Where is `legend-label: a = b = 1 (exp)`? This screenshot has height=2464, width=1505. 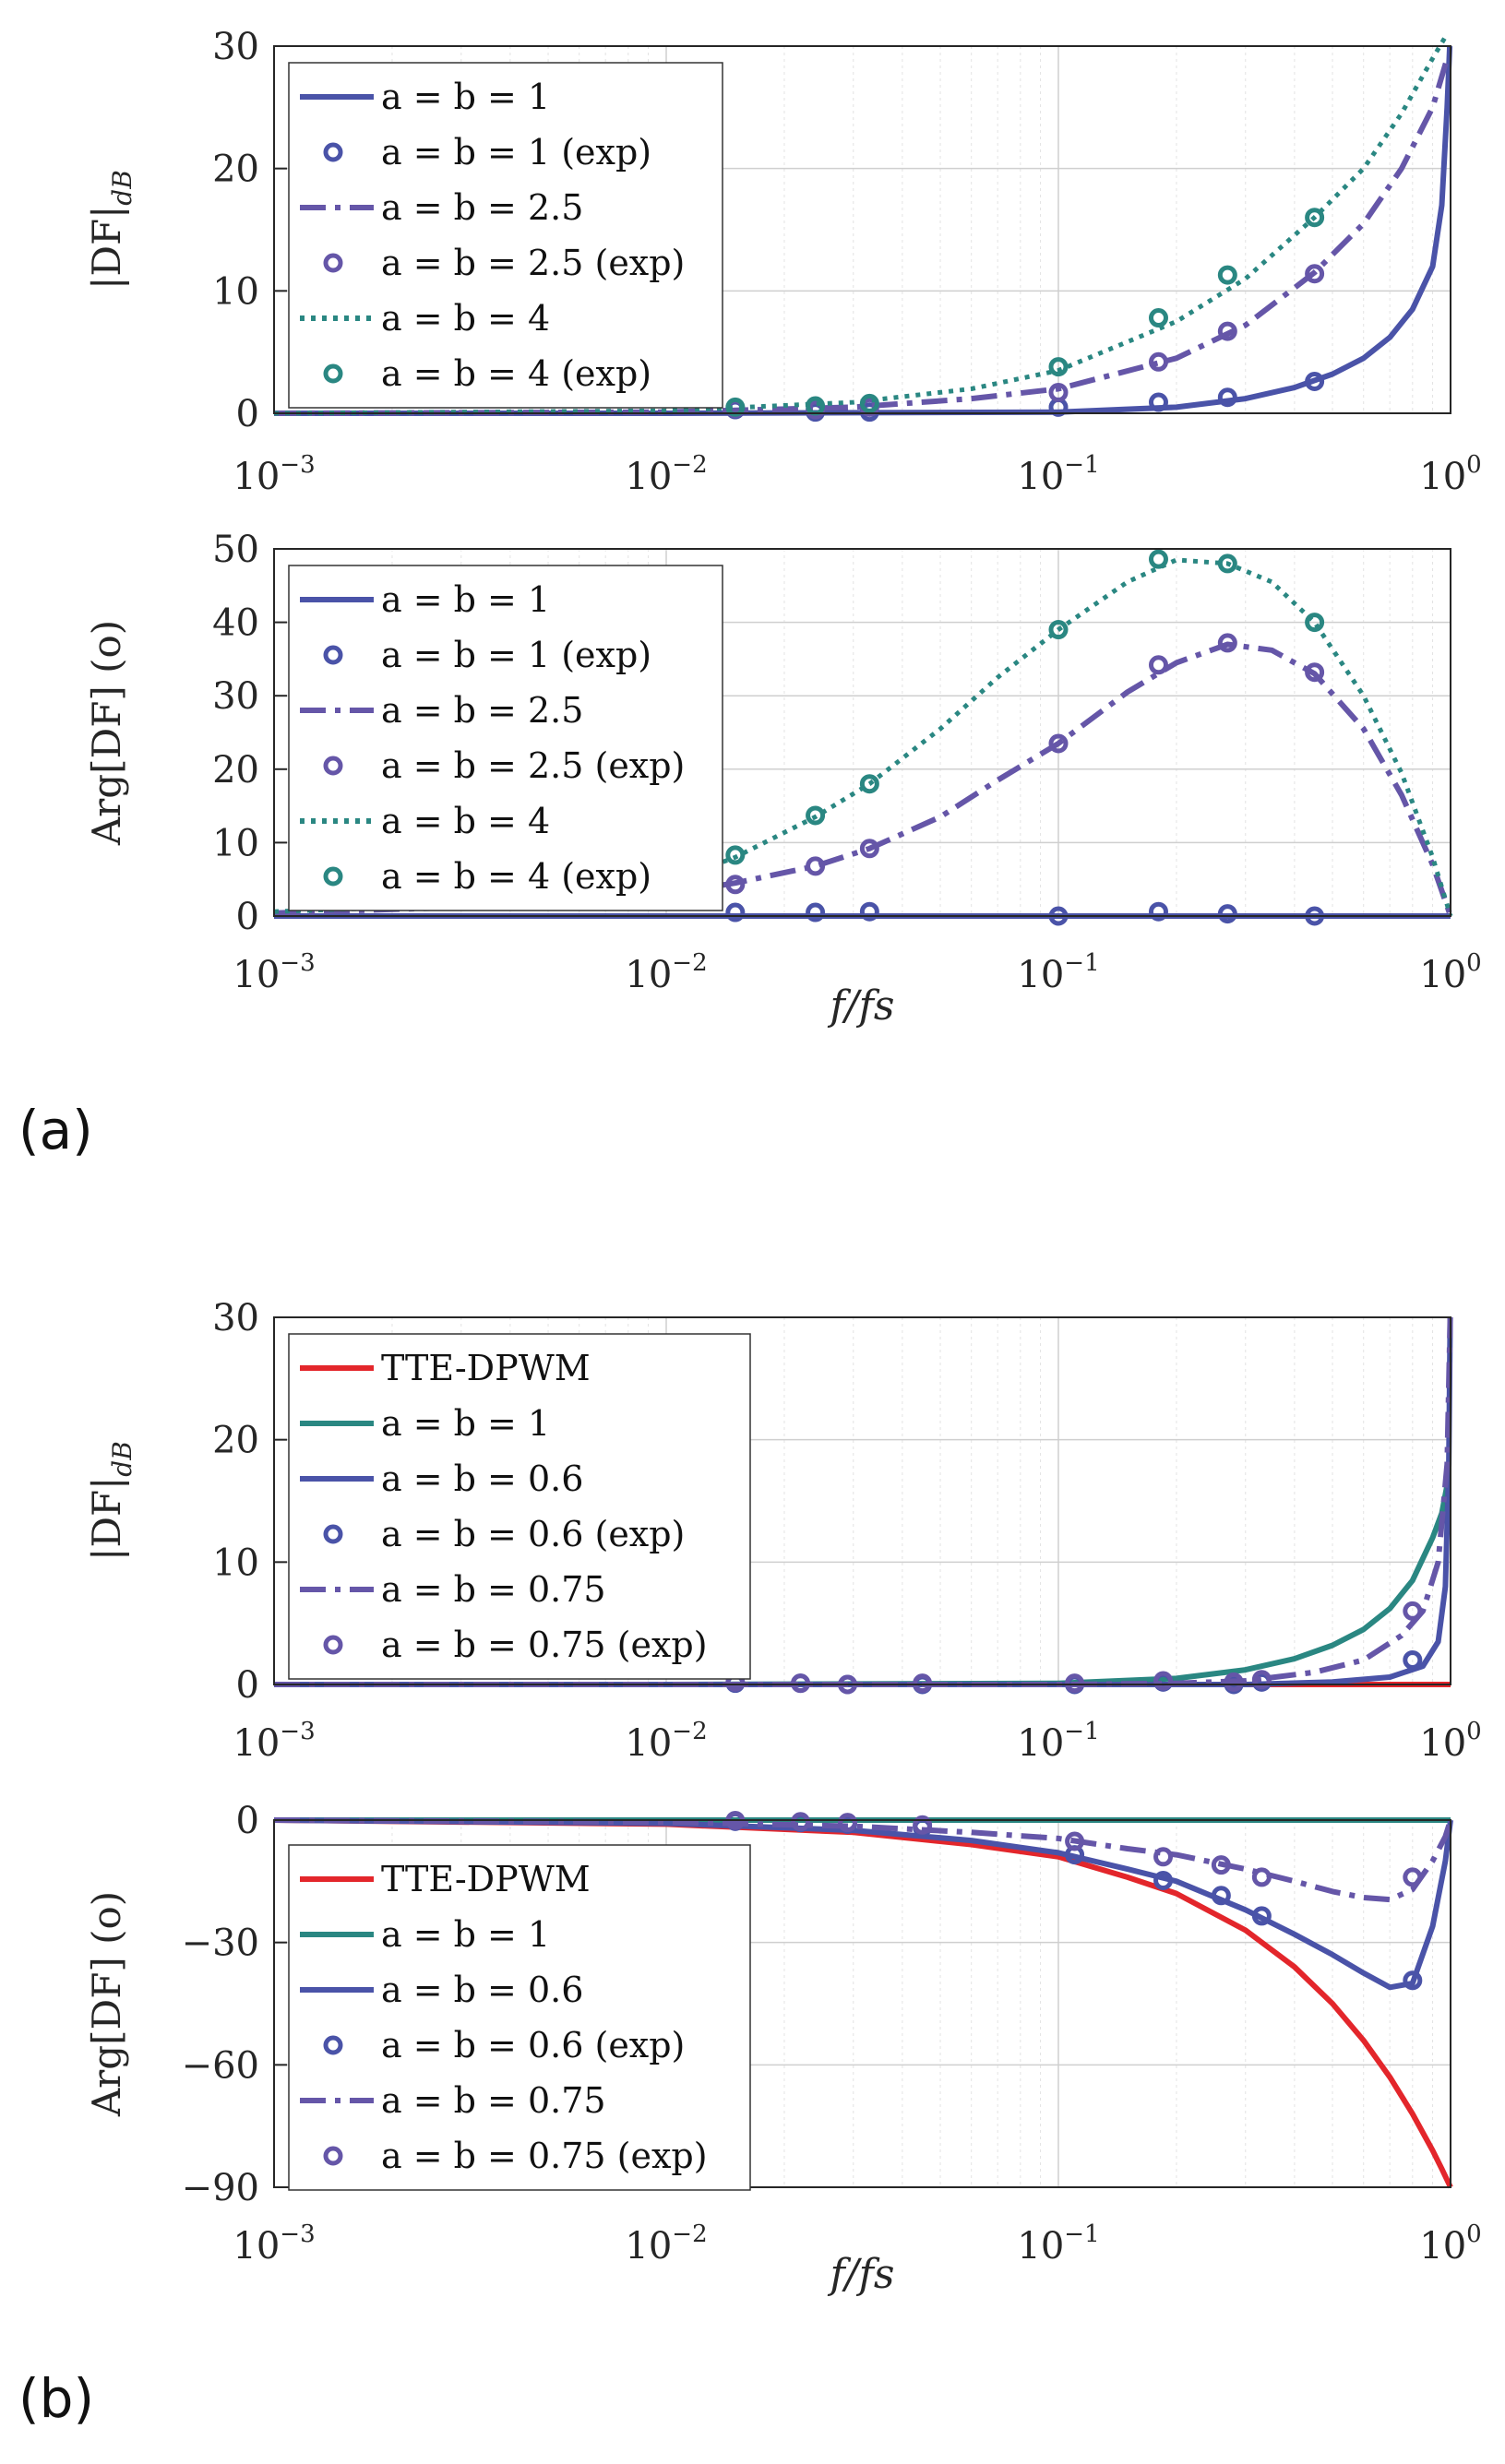
legend-label: a = b = 1 (exp) is located at coordinates (516, 655).